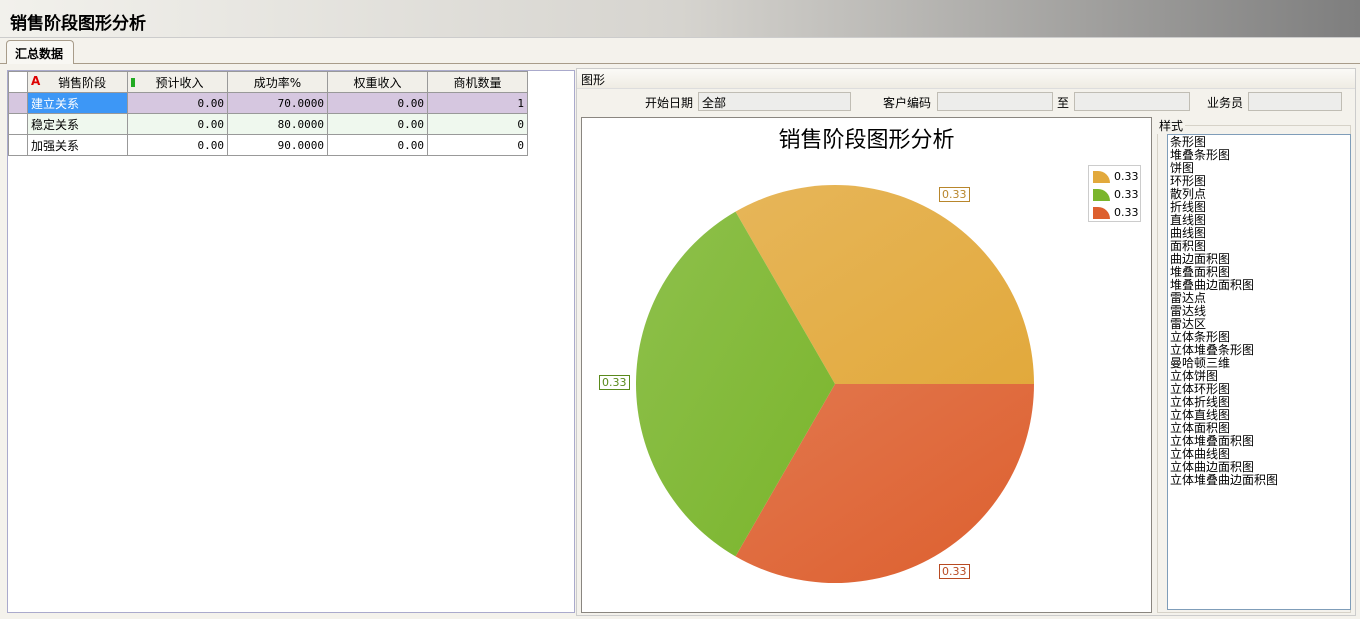 The image size is (1360, 619). I want to click on cell: 稳定关系, so click(77, 124).